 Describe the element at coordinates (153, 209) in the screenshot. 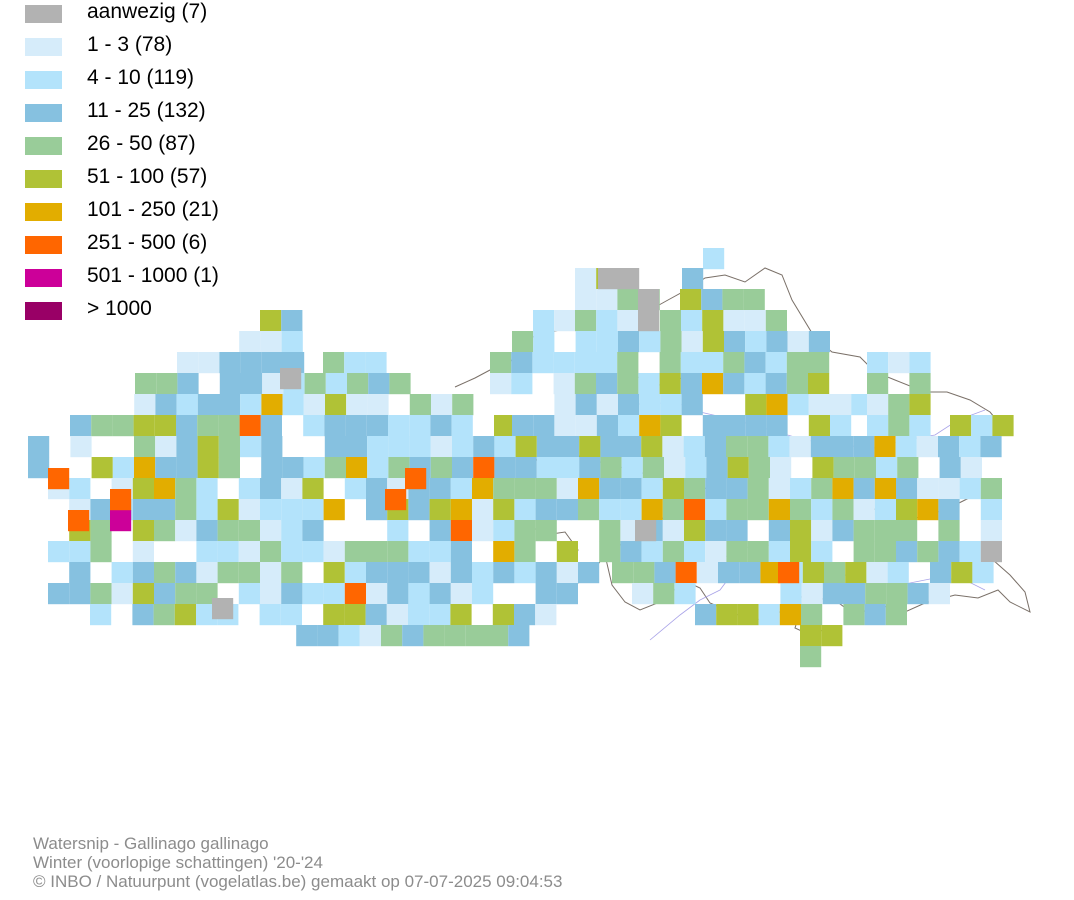

I see `legend-label: 101 - 250 (21)` at that location.